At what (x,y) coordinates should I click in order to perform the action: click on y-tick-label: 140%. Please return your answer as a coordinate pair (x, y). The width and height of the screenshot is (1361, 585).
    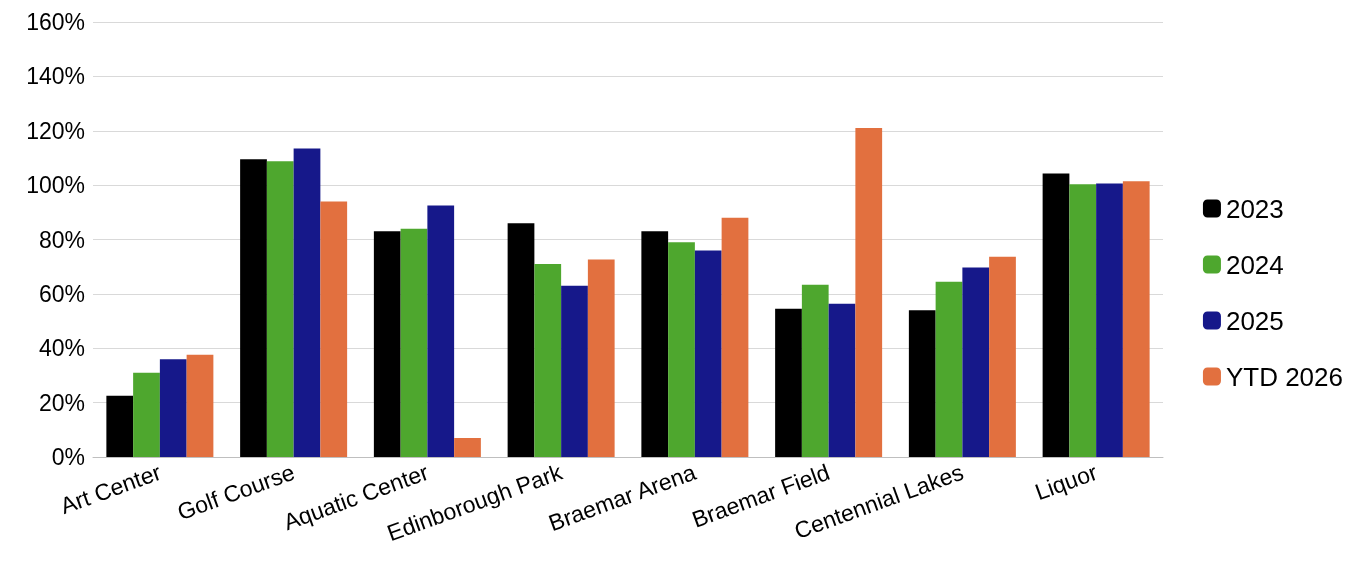
    Looking at the image, I should click on (55, 76).